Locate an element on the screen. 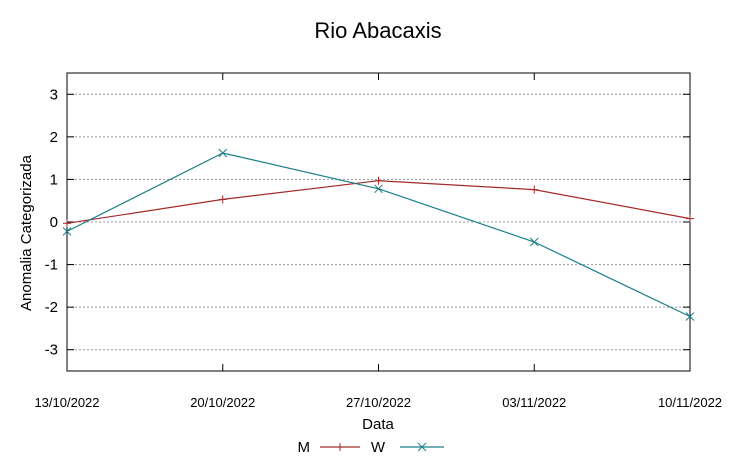 The image size is (753, 459). y-tick-label: -2 is located at coordinates (51, 307).